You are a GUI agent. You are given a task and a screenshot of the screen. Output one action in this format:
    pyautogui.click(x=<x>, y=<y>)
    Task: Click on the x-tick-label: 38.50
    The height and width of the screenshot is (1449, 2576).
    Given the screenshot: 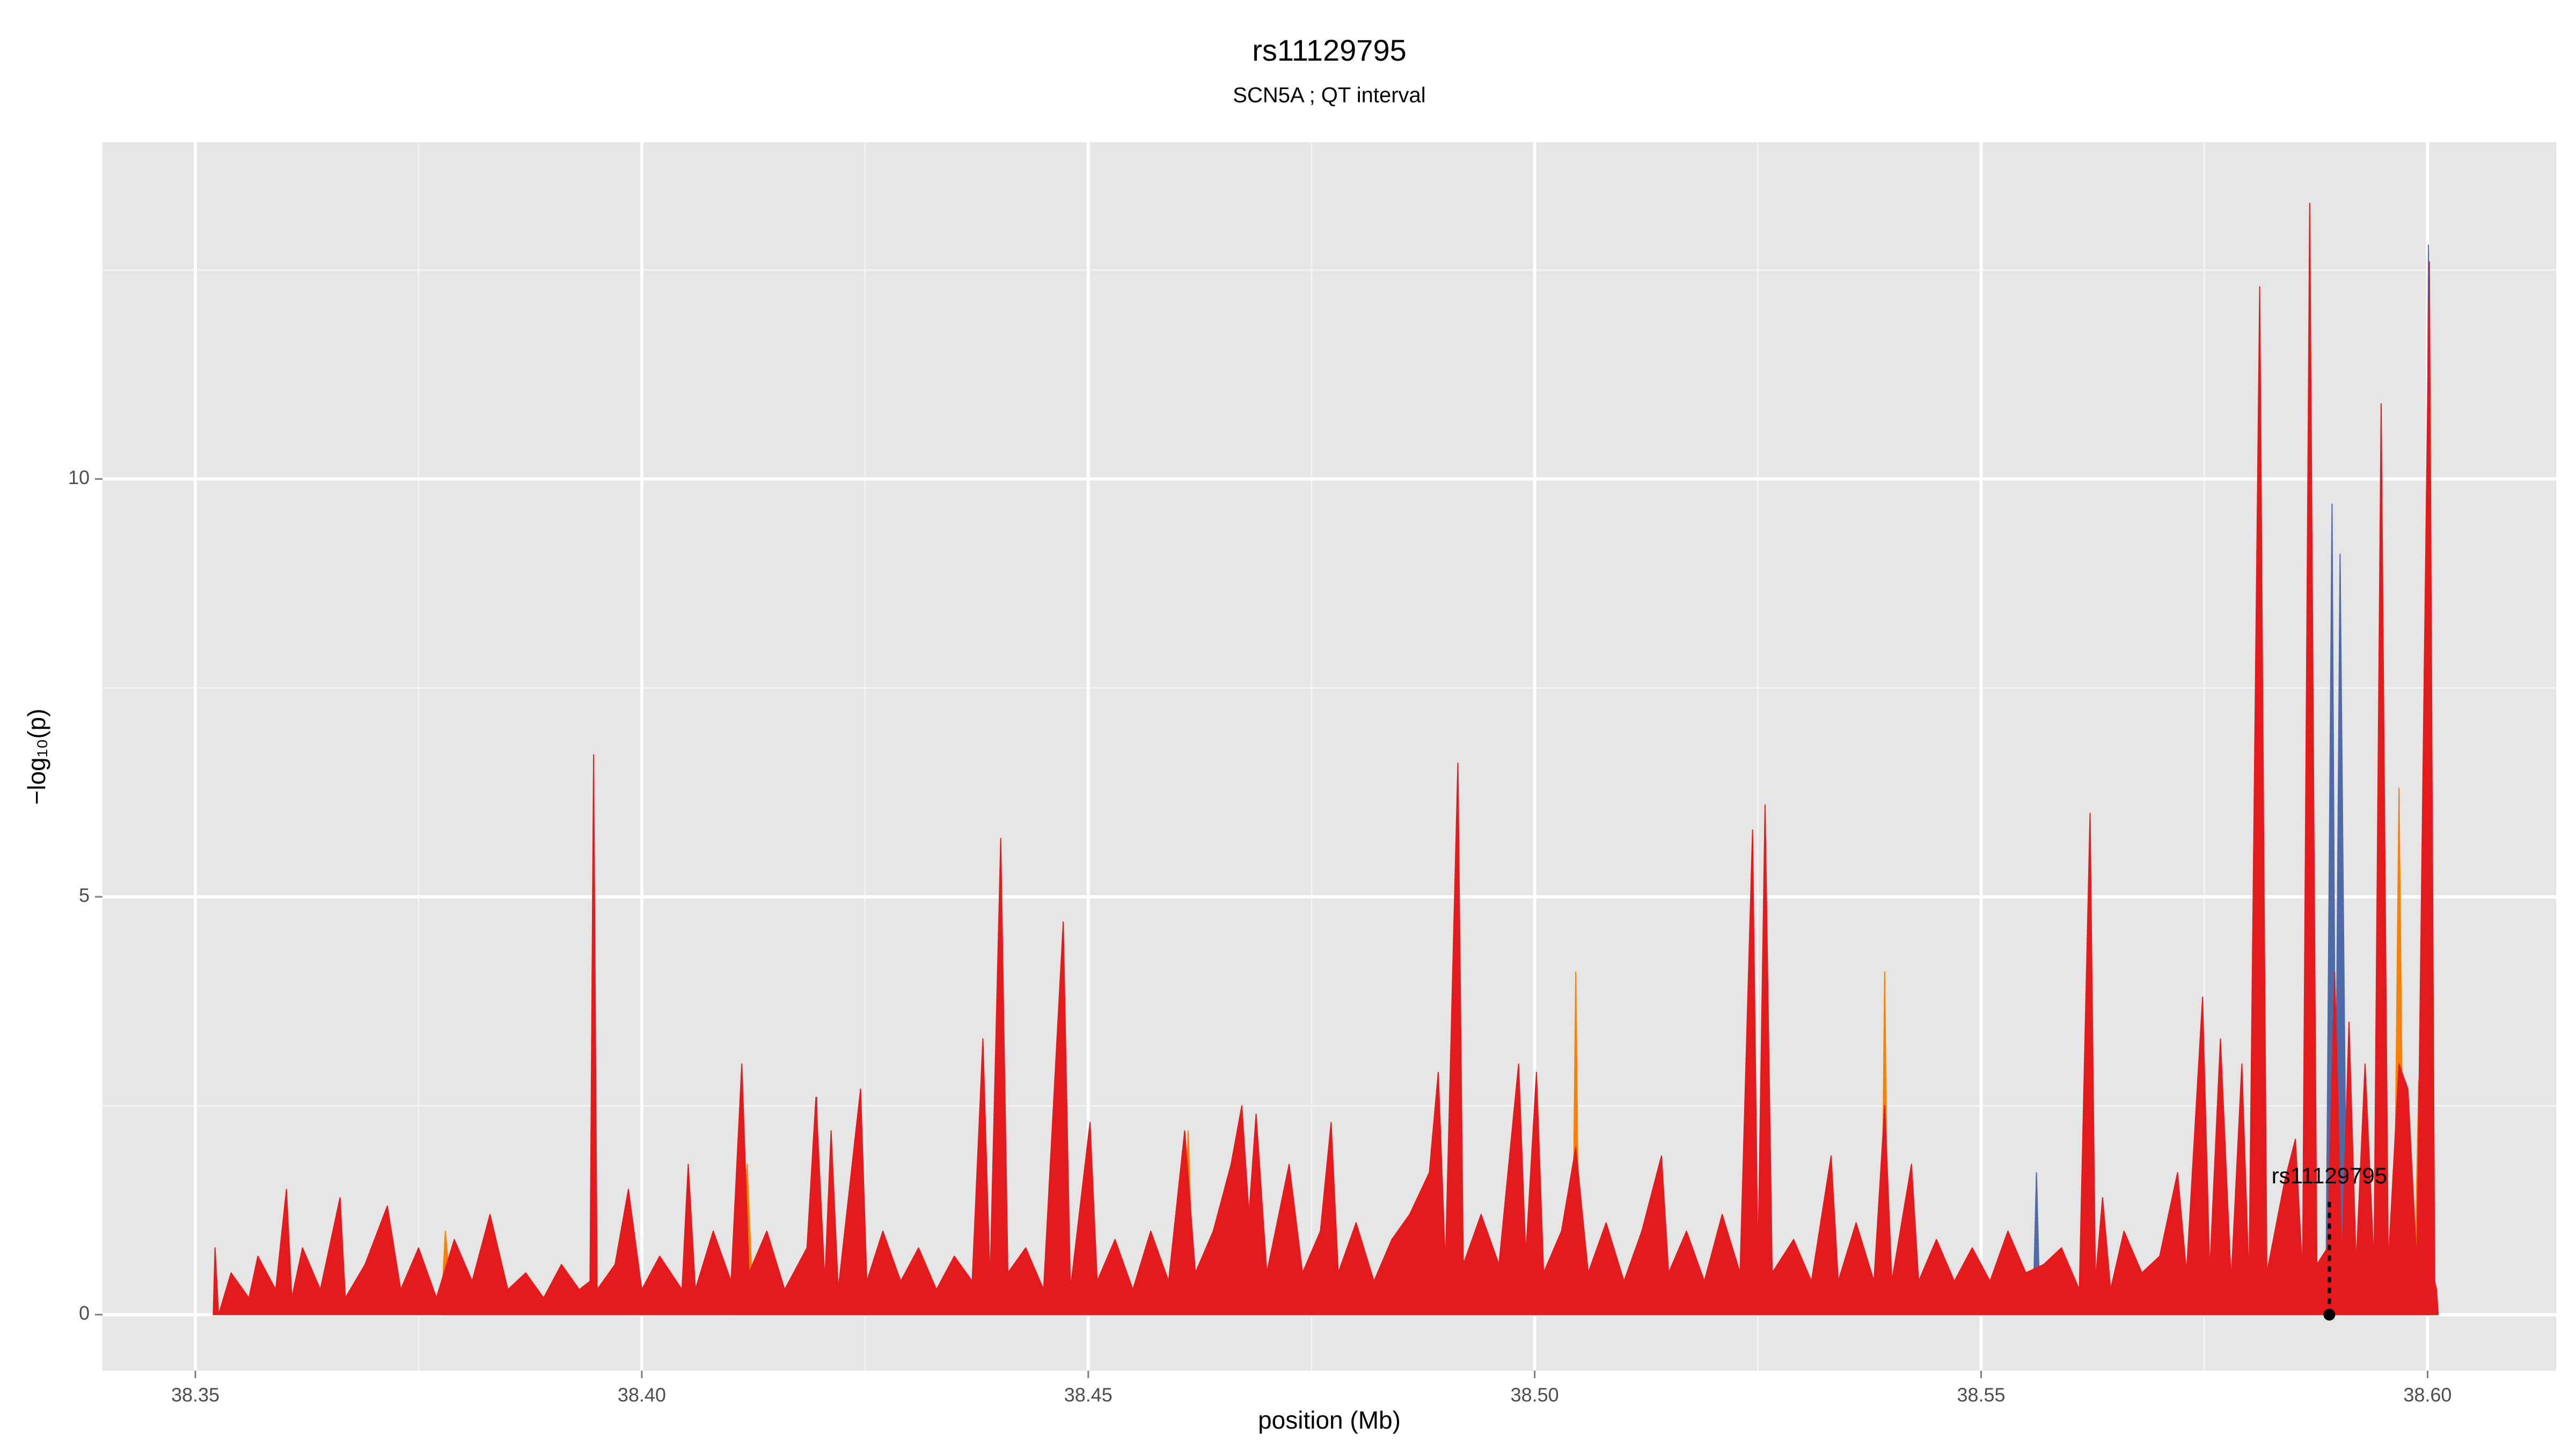 What is the action you would take?
    pyautogui.click(x=1535, y=1395)
    